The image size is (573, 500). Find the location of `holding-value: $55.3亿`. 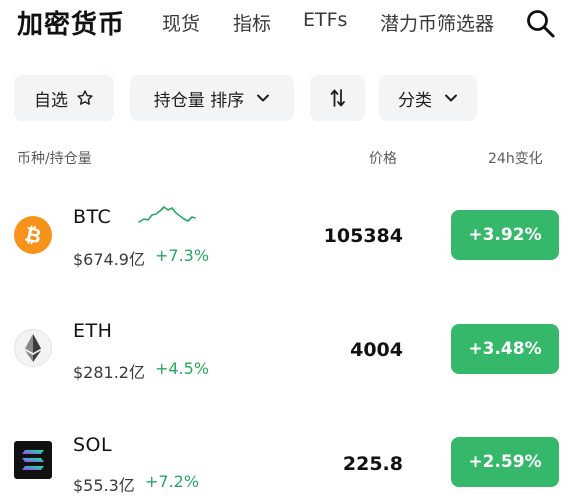

holding-value: $55.3亿 is located at coordinates (104, 485).